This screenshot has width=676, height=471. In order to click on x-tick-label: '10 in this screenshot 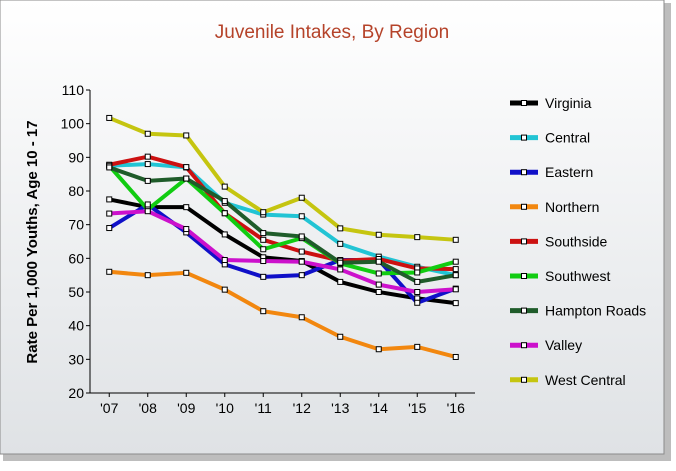, I will do `click(225, 408)`.